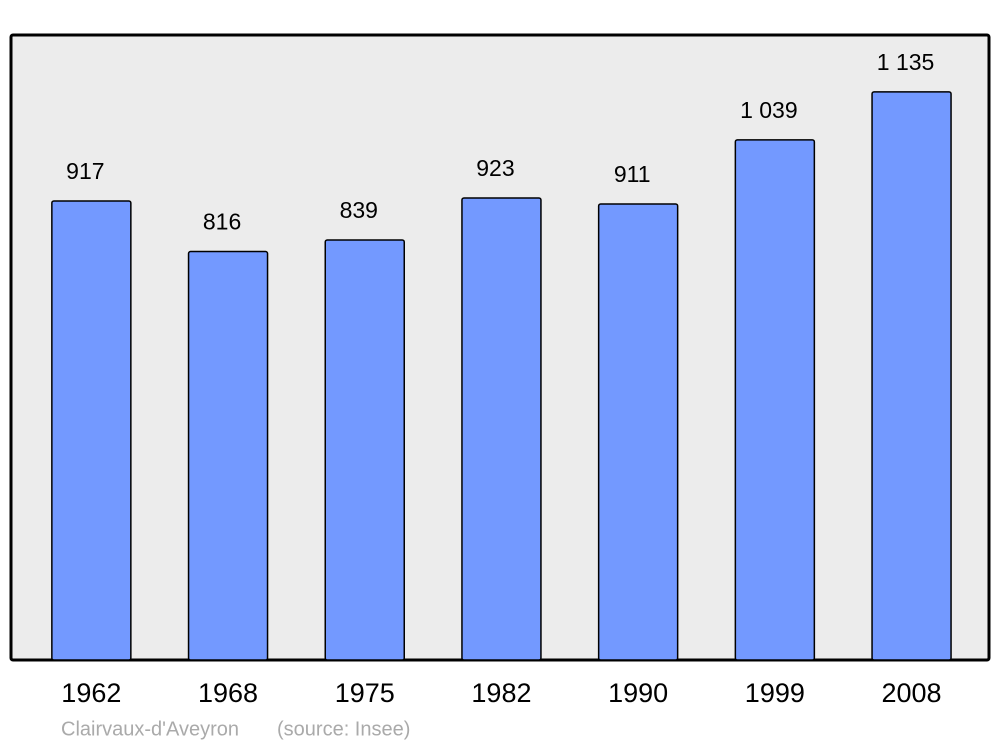 The width and height of the screenshot is (1000, 747). I want to click on value-label: 839, so click(359, 210).